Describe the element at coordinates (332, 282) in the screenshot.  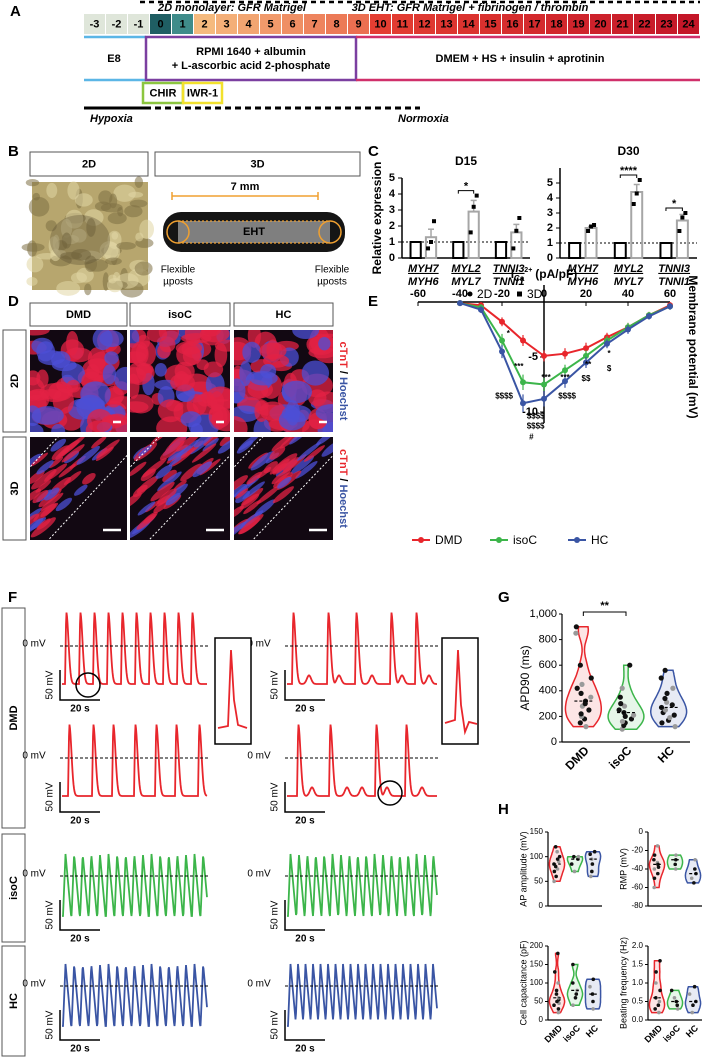
I see `post-label: µposts` at that location.